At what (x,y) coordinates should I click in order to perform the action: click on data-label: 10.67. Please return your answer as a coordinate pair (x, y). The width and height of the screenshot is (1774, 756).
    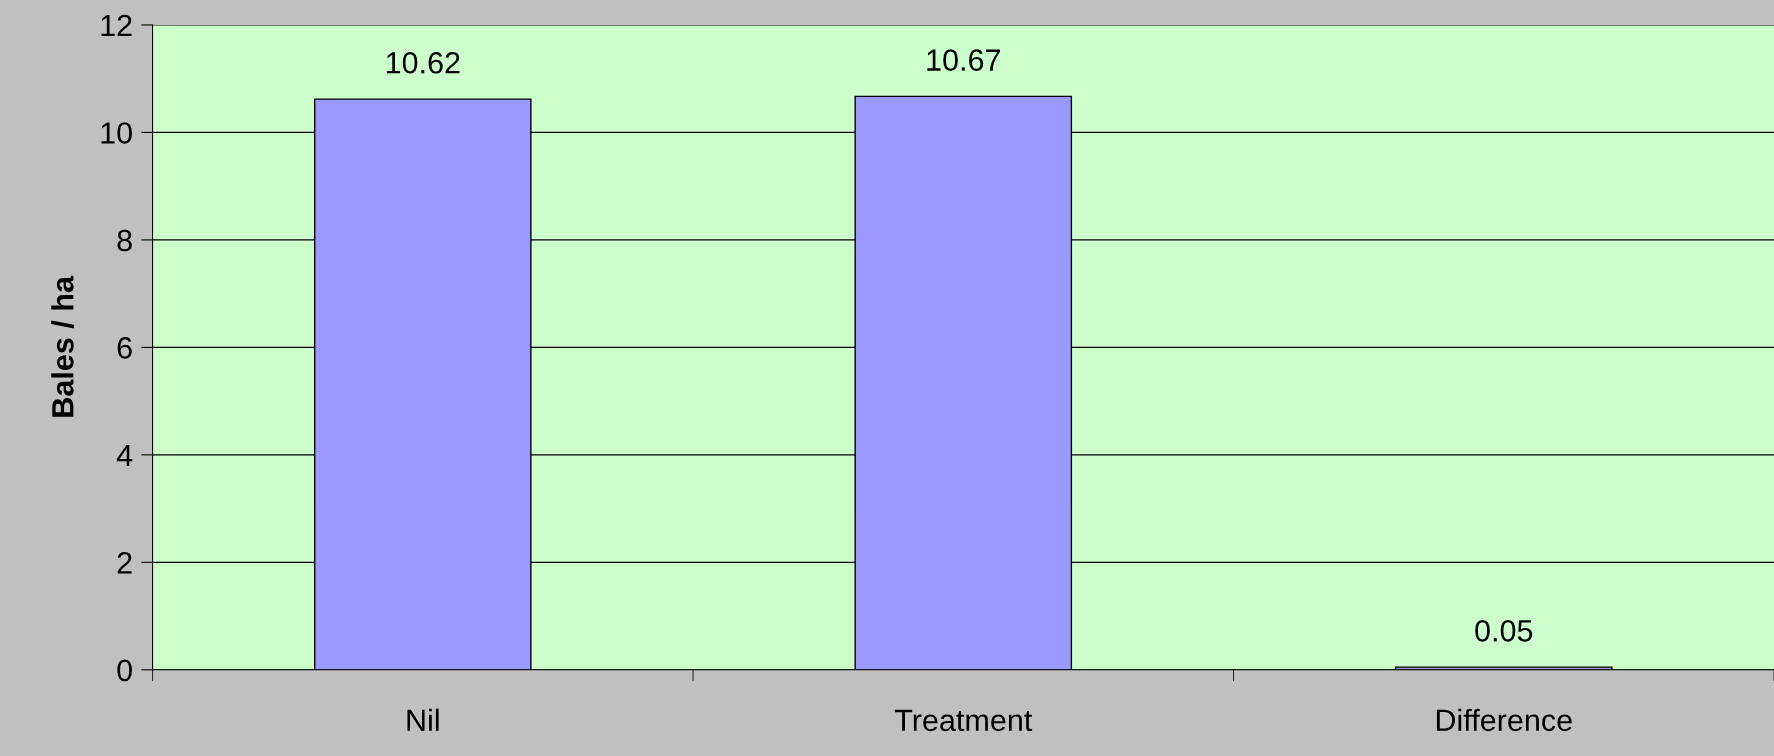
    Looking at the image, I should click on (963, 60).